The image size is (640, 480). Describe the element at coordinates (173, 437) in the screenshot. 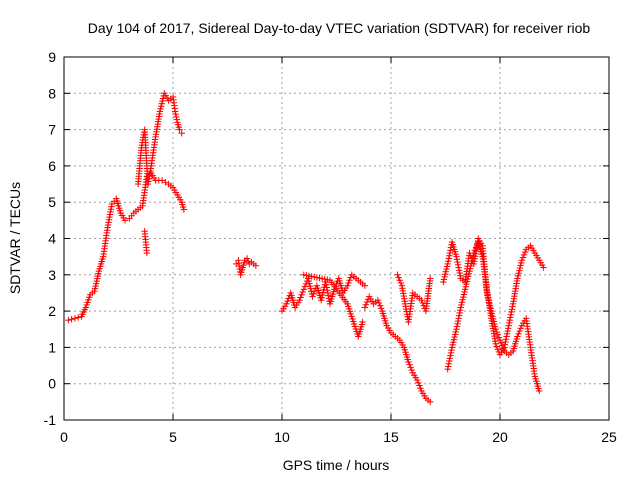

I see `x-tick-label: 5` at that location.